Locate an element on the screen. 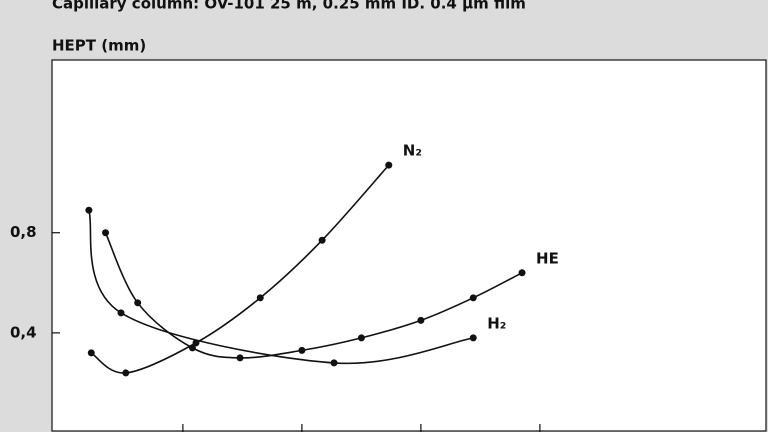 The image size is (768, 432). y-tick-label: 0,4 is located at coordinates (23, 332).